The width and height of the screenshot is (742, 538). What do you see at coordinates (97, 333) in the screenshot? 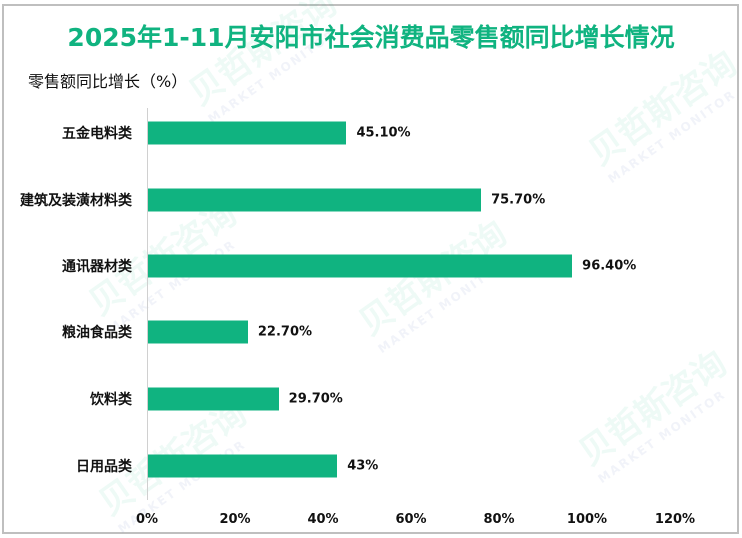
I see `category-label: 粮油食品类` at bounding box center [97, 333].